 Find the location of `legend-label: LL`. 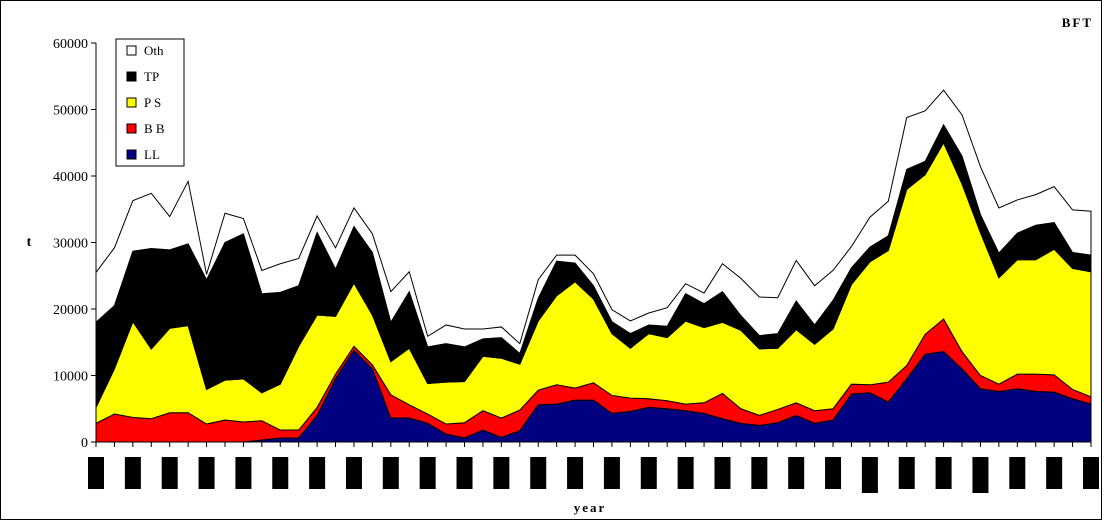

legend-label: LL is located at coordinates (152, 154).